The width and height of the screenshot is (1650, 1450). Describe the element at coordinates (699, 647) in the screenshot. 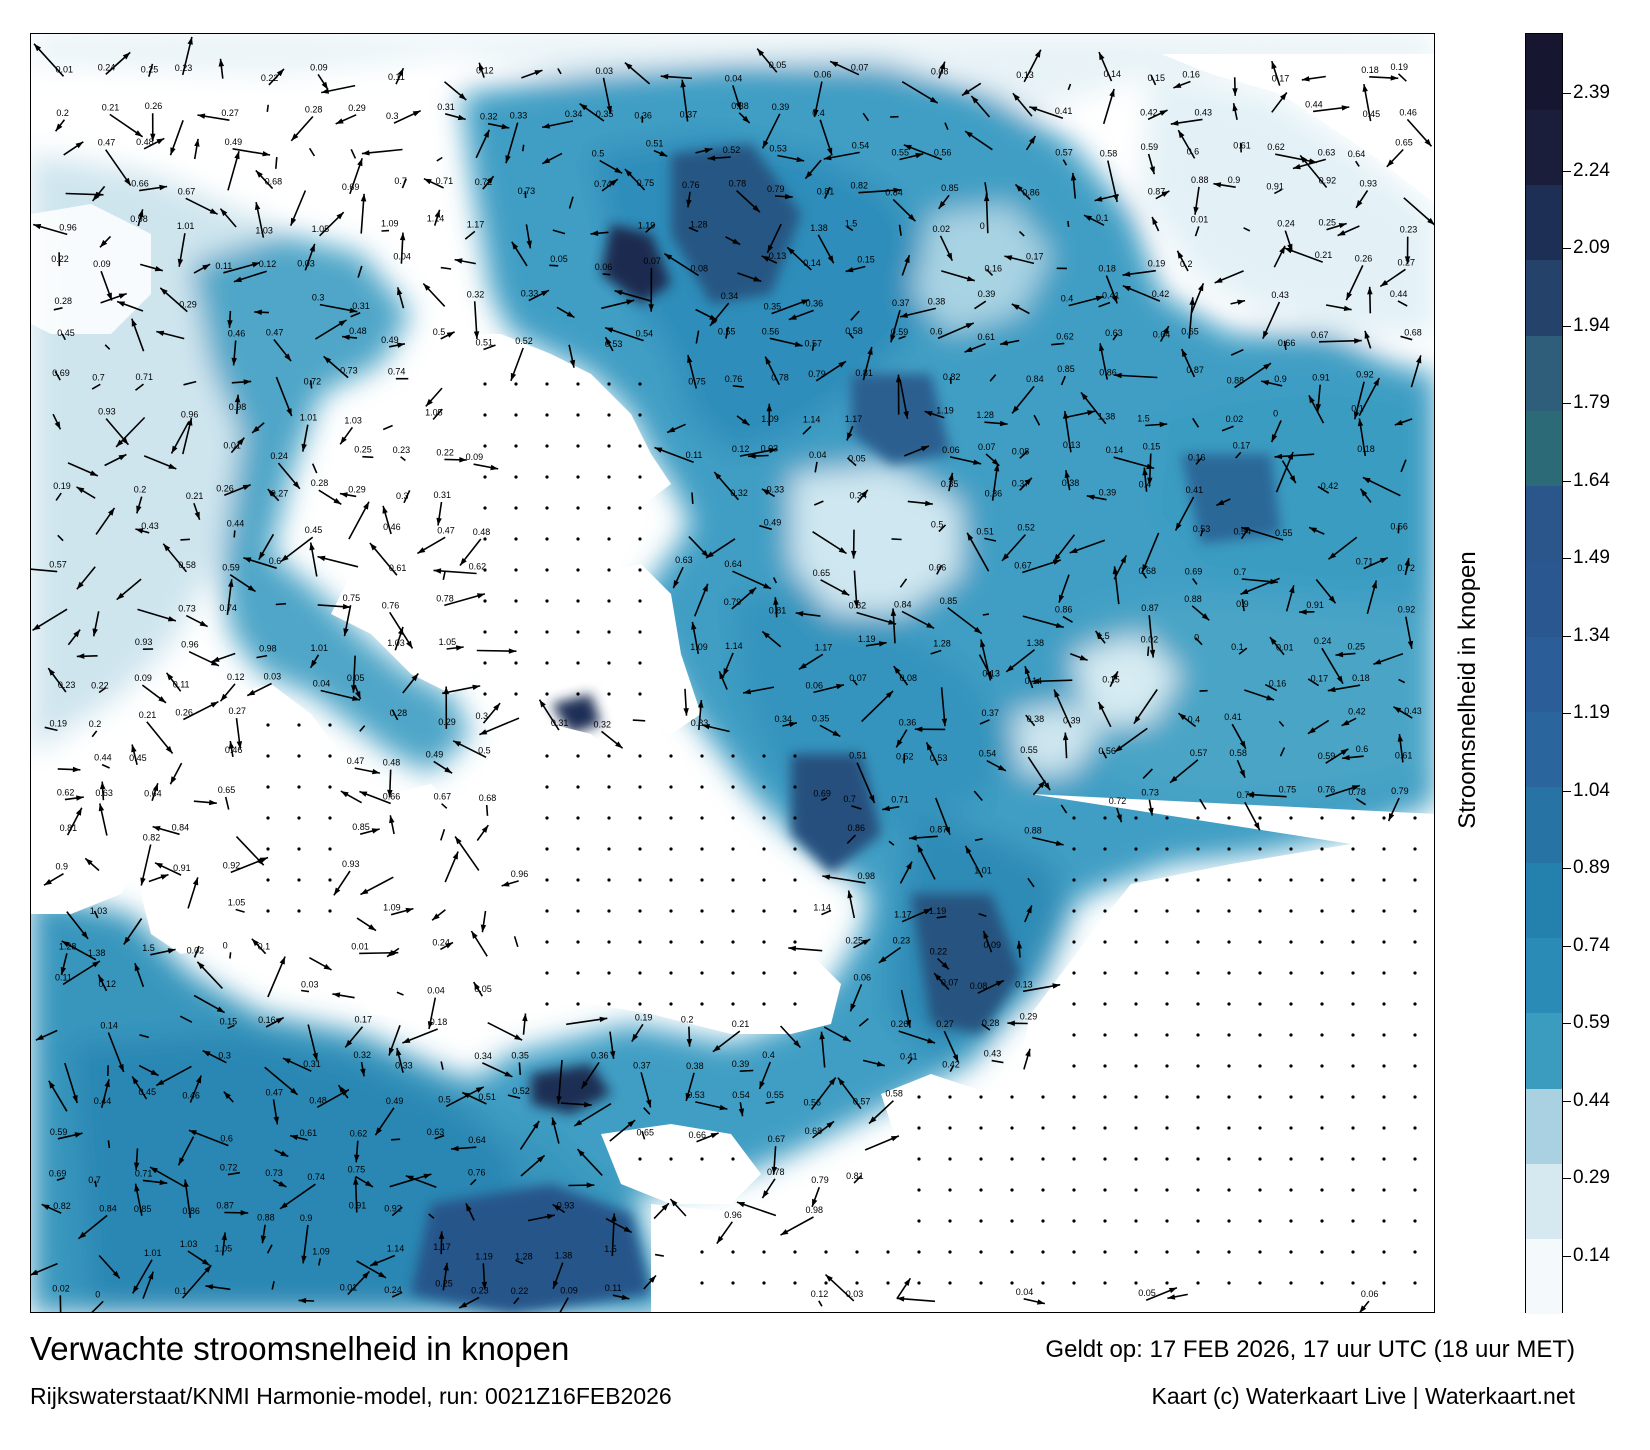

I see `speed-label: 1.09` at that location.